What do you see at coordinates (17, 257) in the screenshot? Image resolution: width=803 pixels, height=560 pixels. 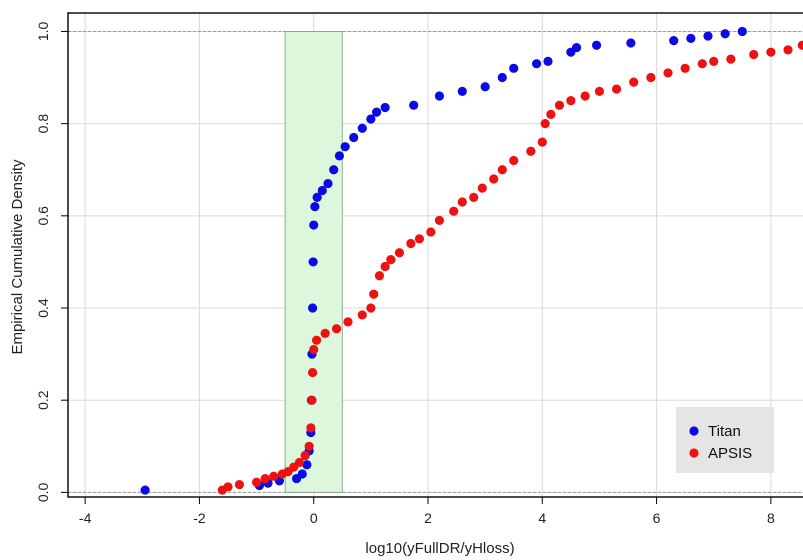 I see `y-axis-title: Empirical Cumulative Density` at bounding box center [17, 257].